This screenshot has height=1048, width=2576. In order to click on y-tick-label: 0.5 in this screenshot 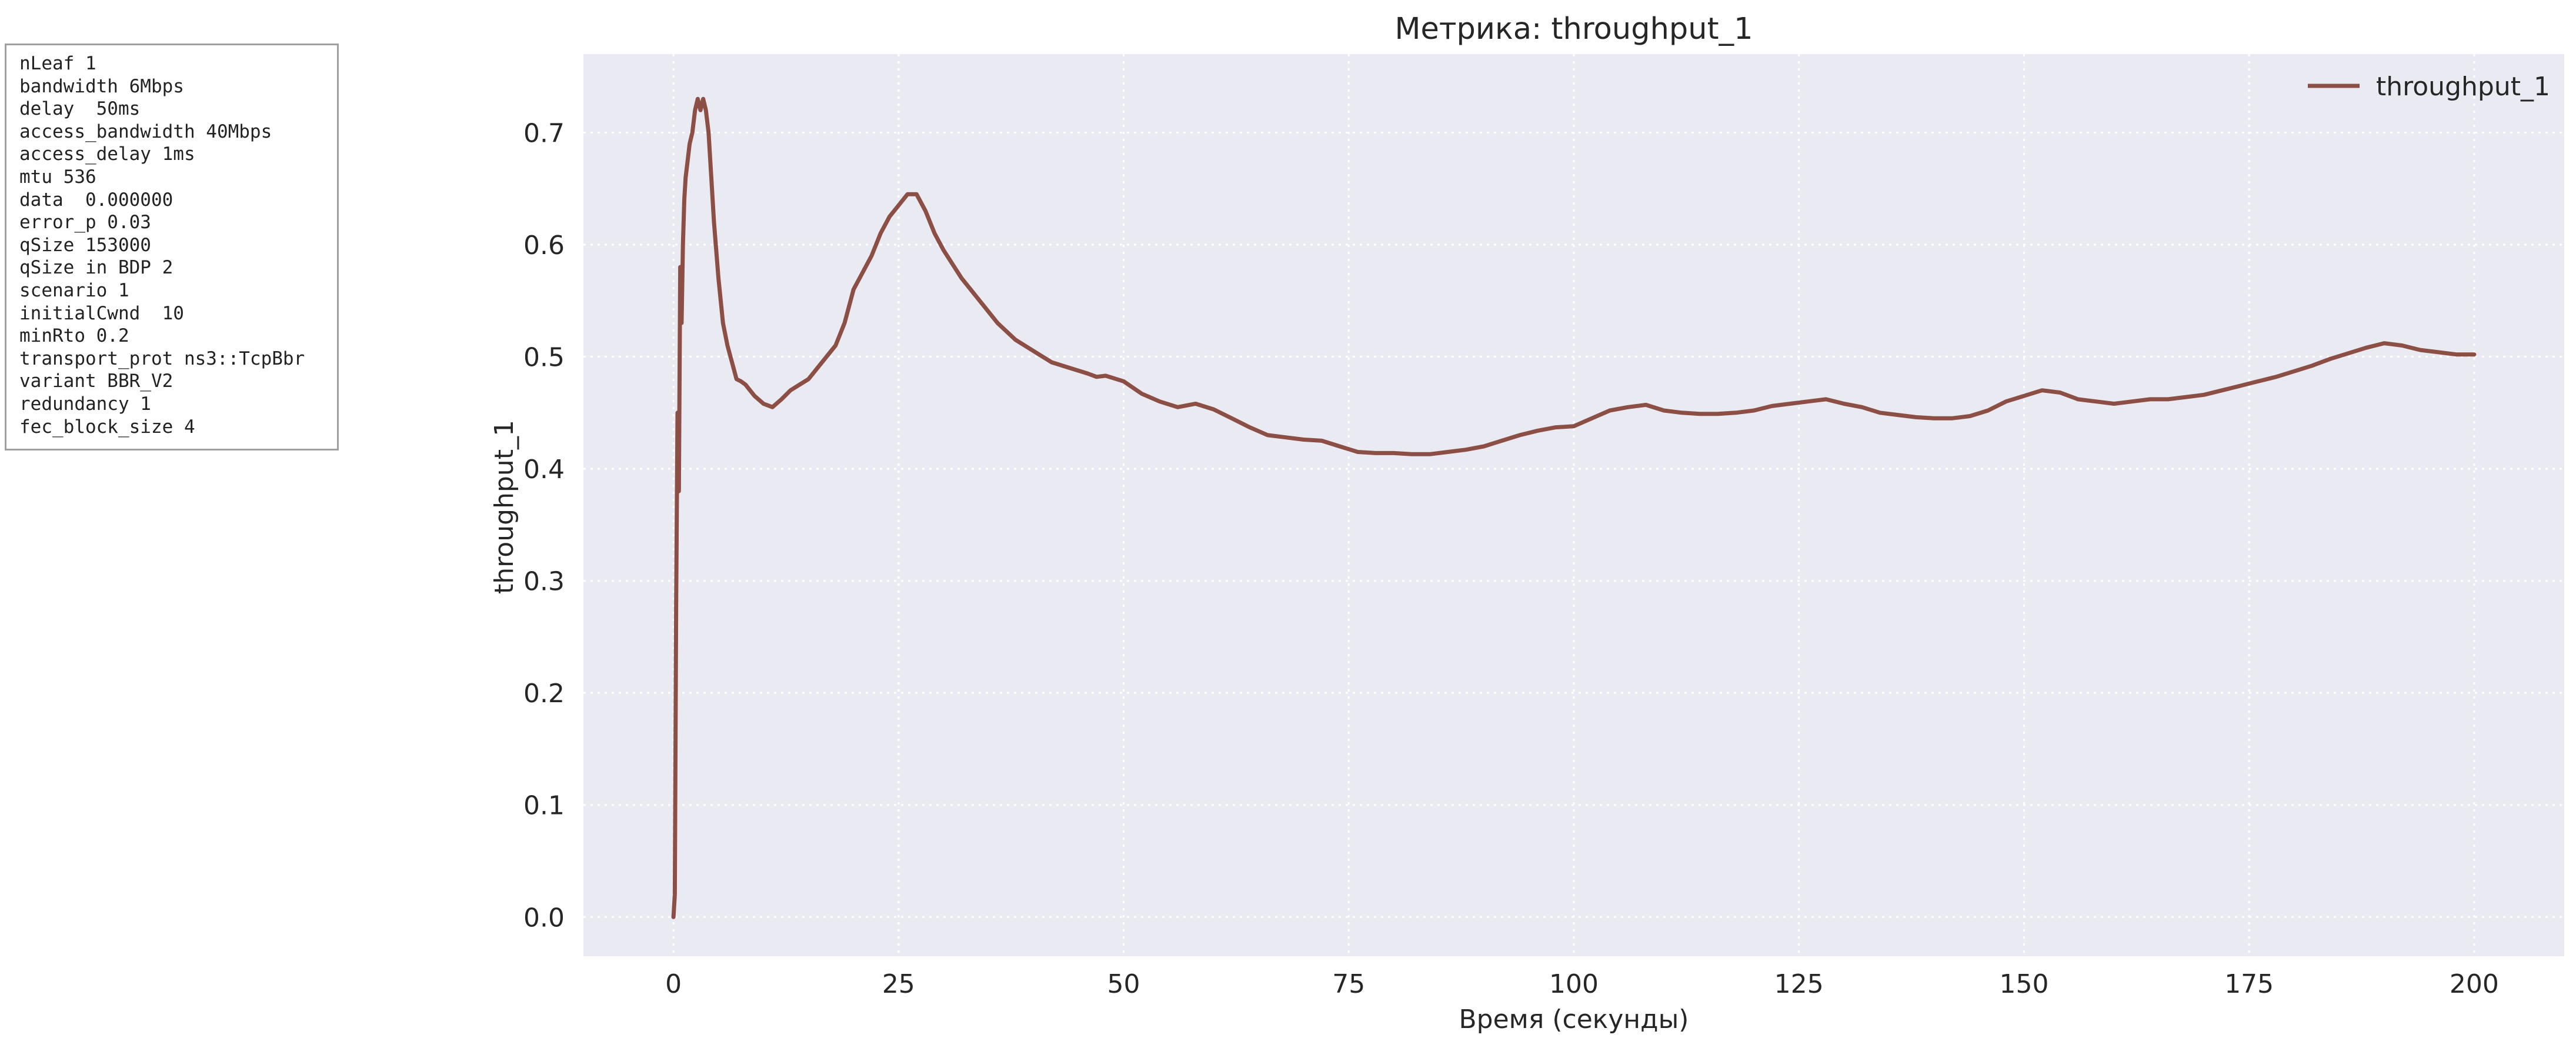, I will do `click(544, 358)`.